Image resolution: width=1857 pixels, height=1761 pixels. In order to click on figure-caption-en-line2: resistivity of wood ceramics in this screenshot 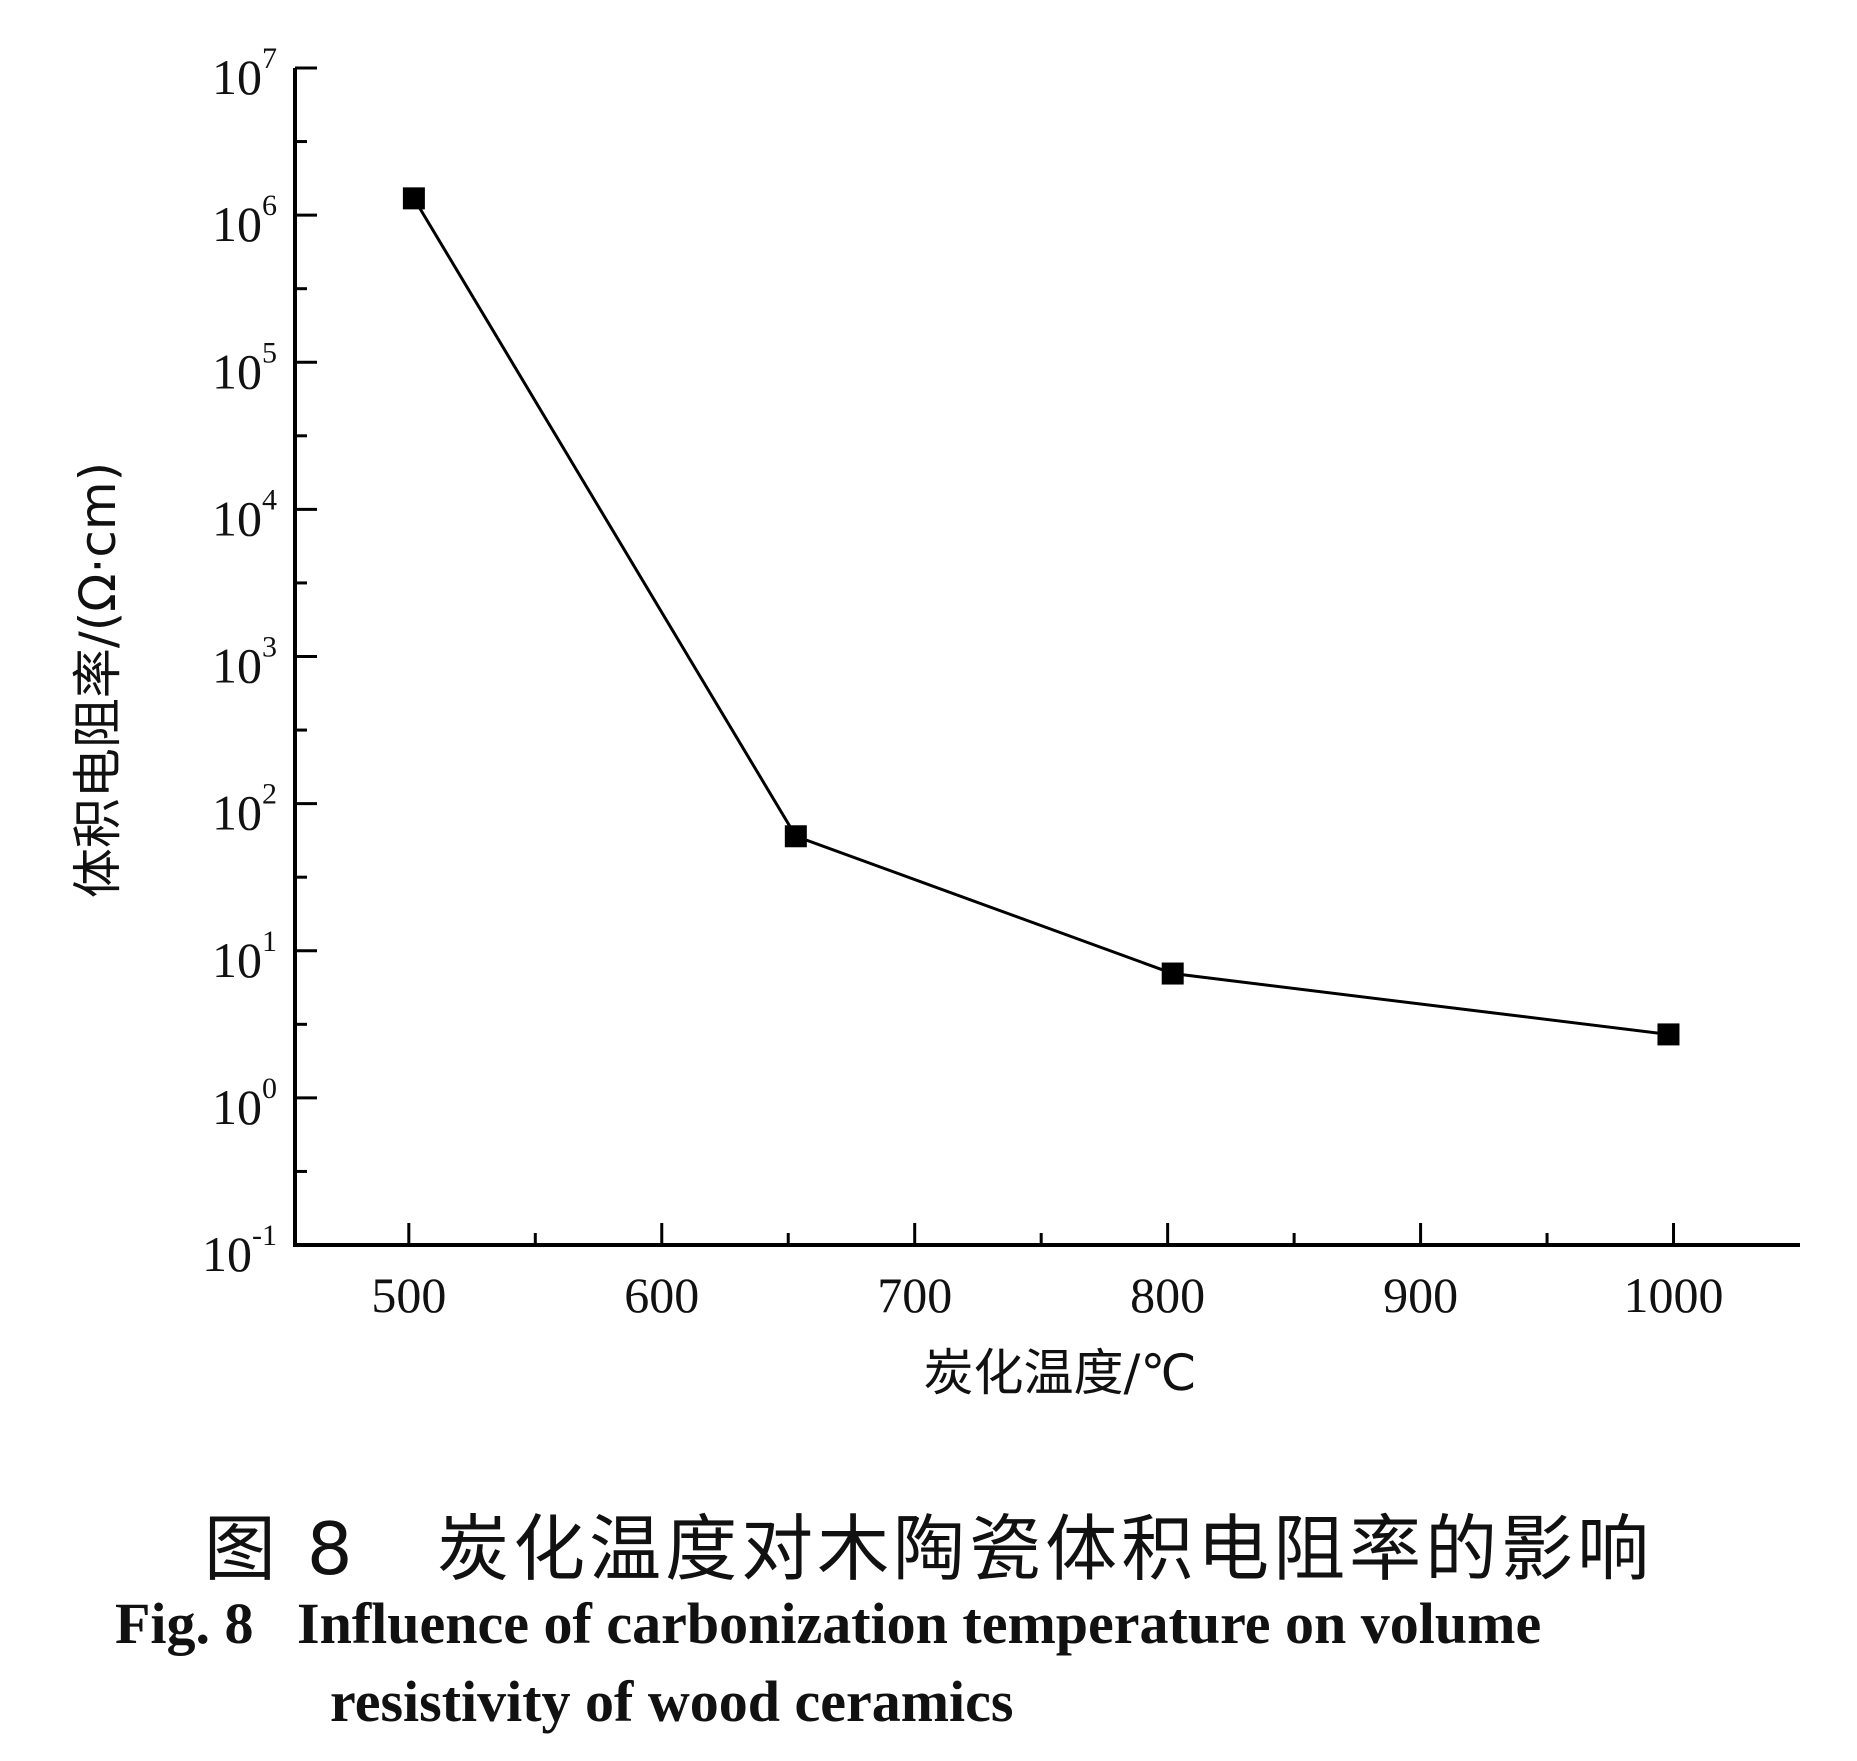, I will do `click(672, 1701)`.